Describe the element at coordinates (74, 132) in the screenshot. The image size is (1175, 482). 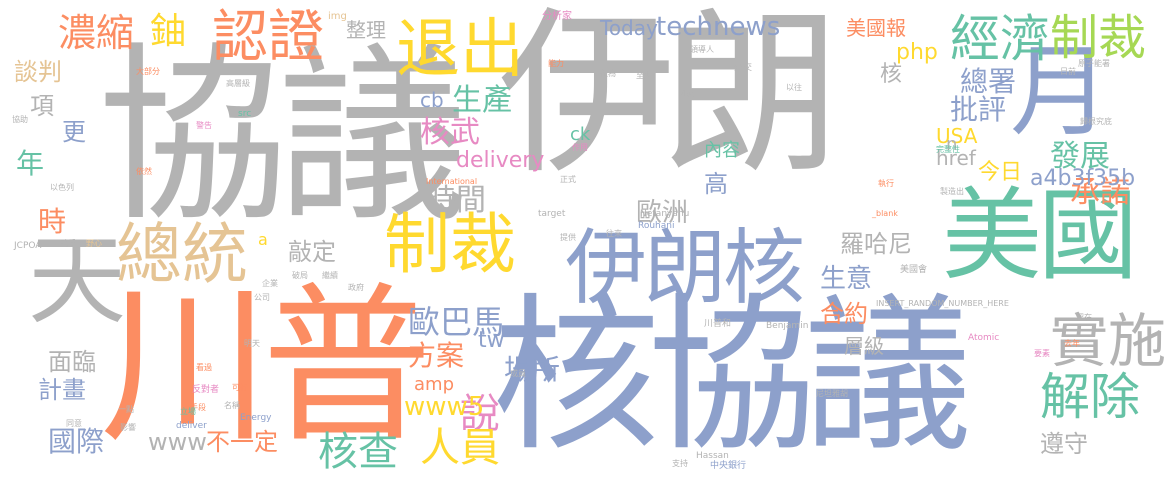
I see `word: 更` at that location.